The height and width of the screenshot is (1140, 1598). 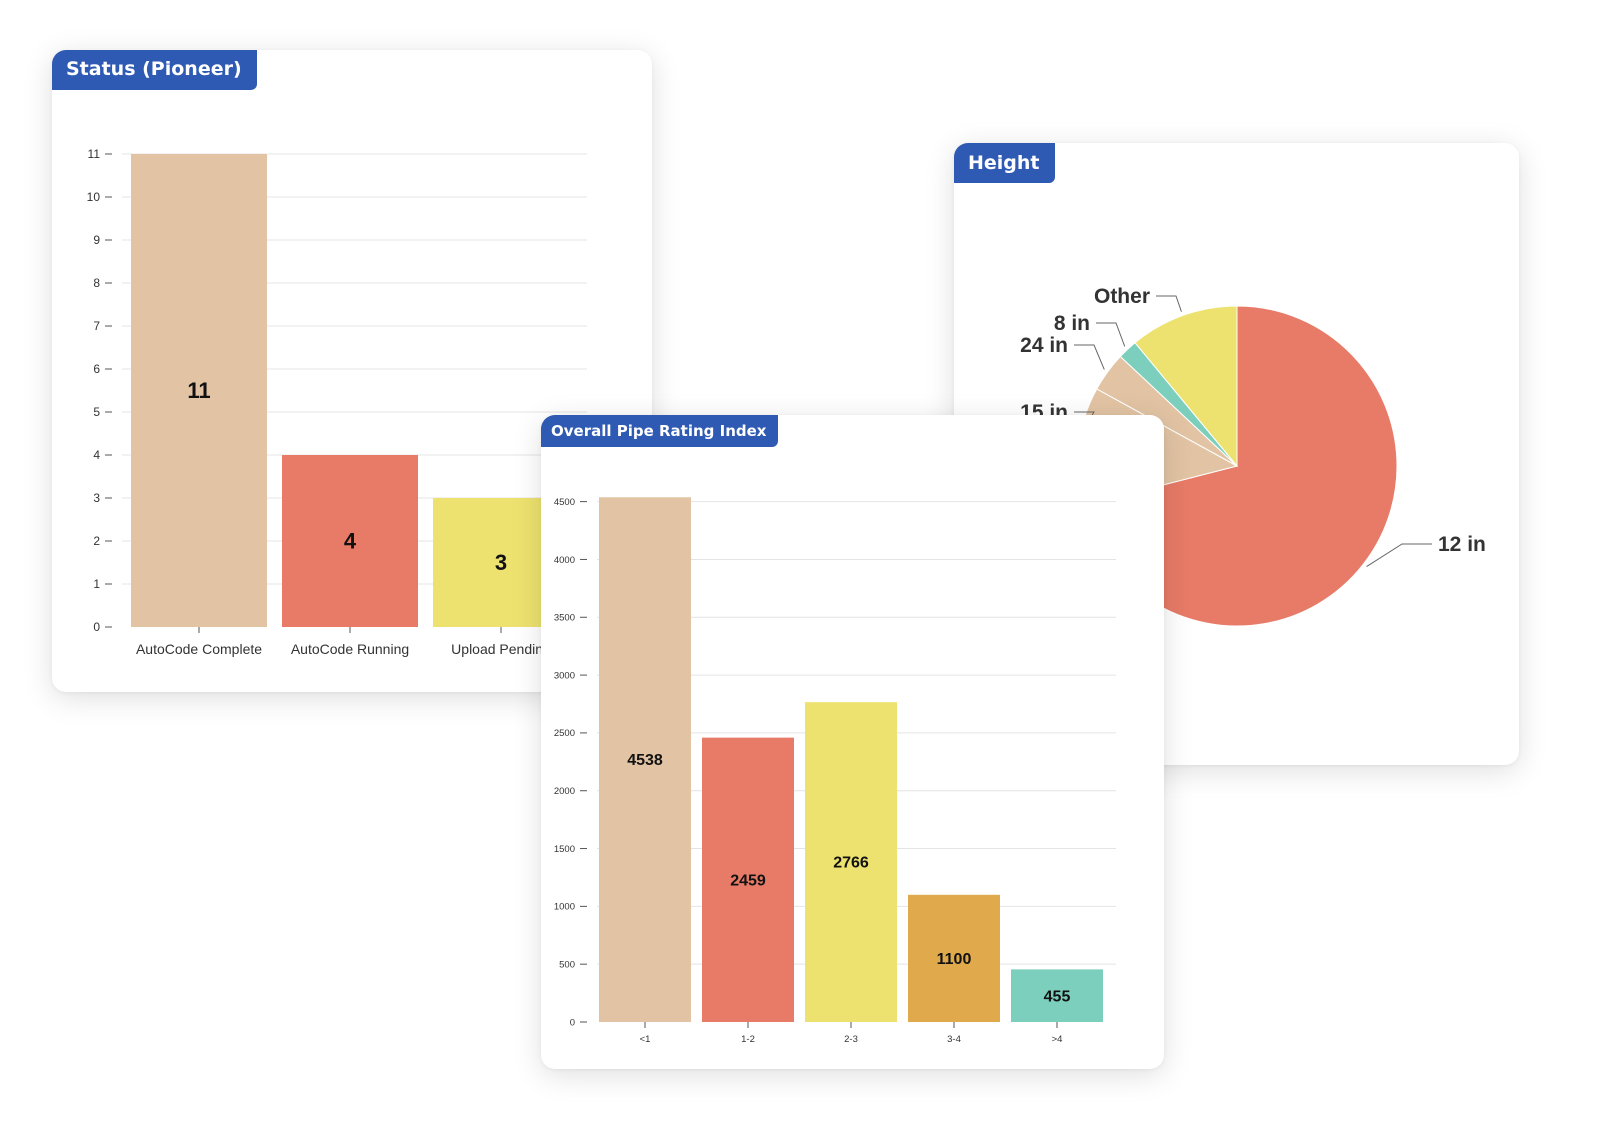 What do you see at coordinates (954, 1039) in the screenshot?
I see `x-category-label: 3-4` at bounding box center [954, 1039].